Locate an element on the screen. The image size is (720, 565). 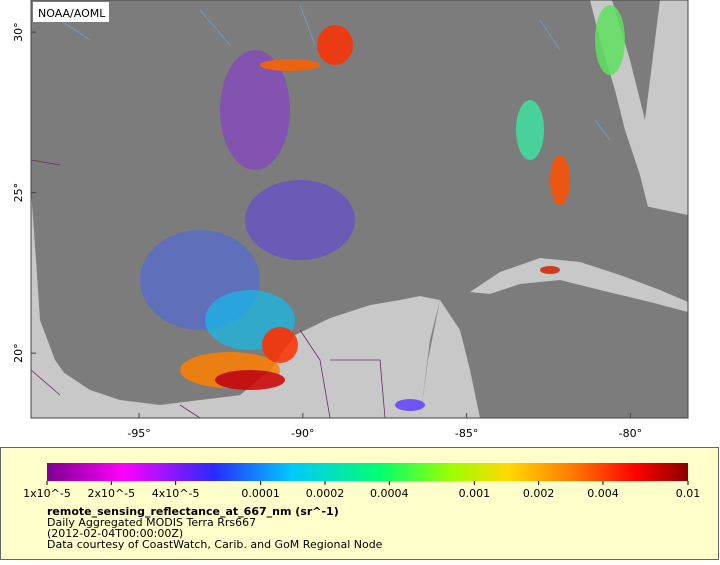
legend-line: Daily Aggregated MODIS Terra Rrs667 is located at coordinates (151, 522).